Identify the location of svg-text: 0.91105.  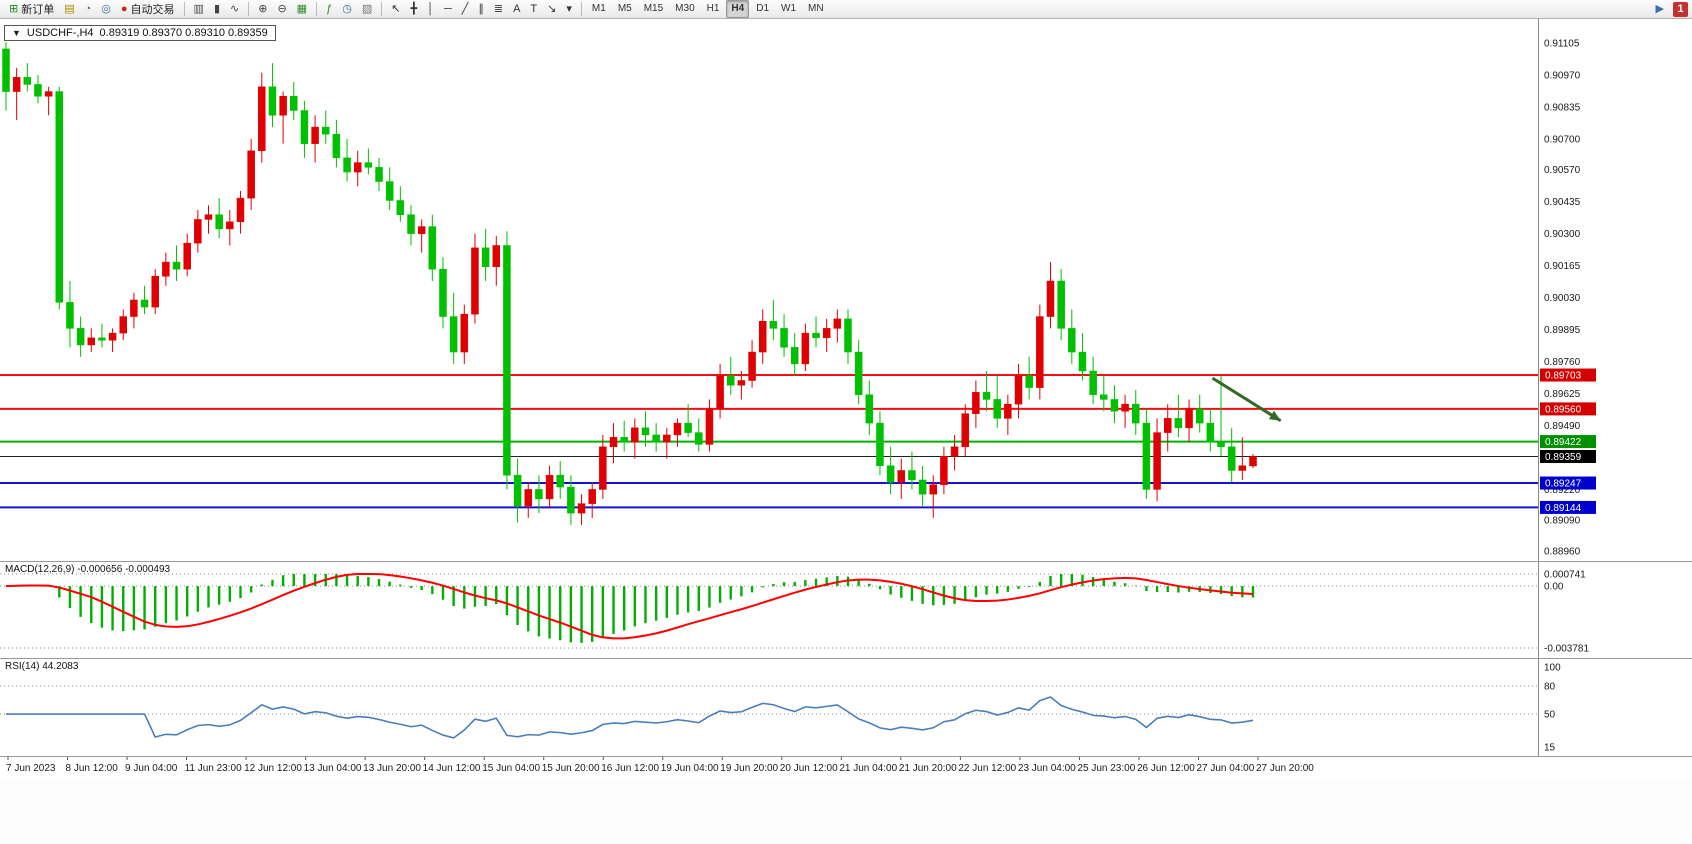
(1562, 44).